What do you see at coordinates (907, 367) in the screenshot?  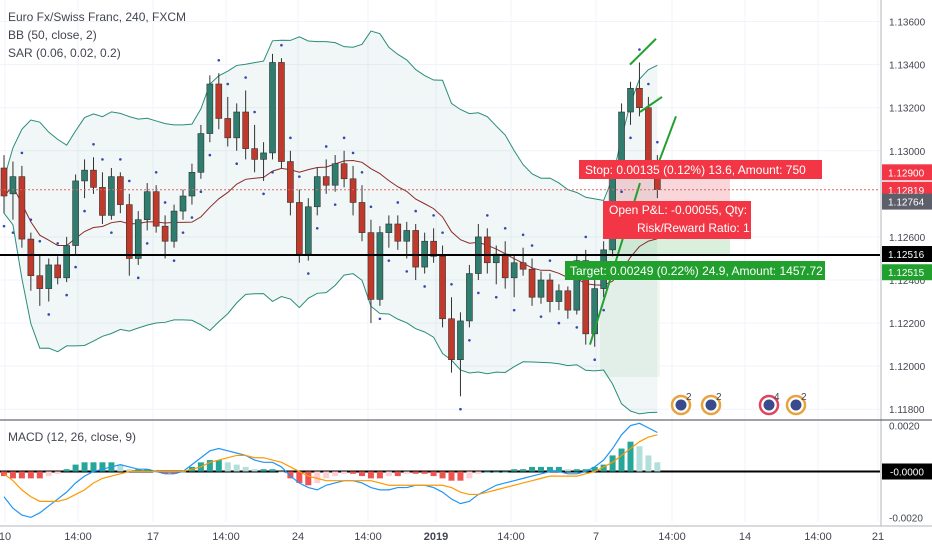 I see `y-tick-label: 1.12000` at bounding box center [907, 367].